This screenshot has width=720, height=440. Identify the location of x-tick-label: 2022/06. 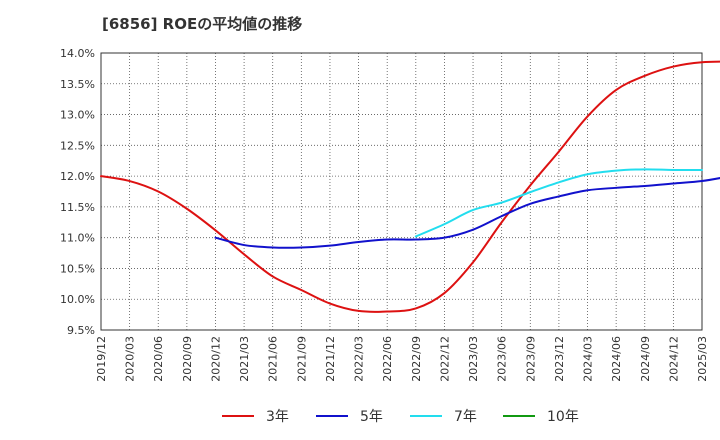
(387, 359).